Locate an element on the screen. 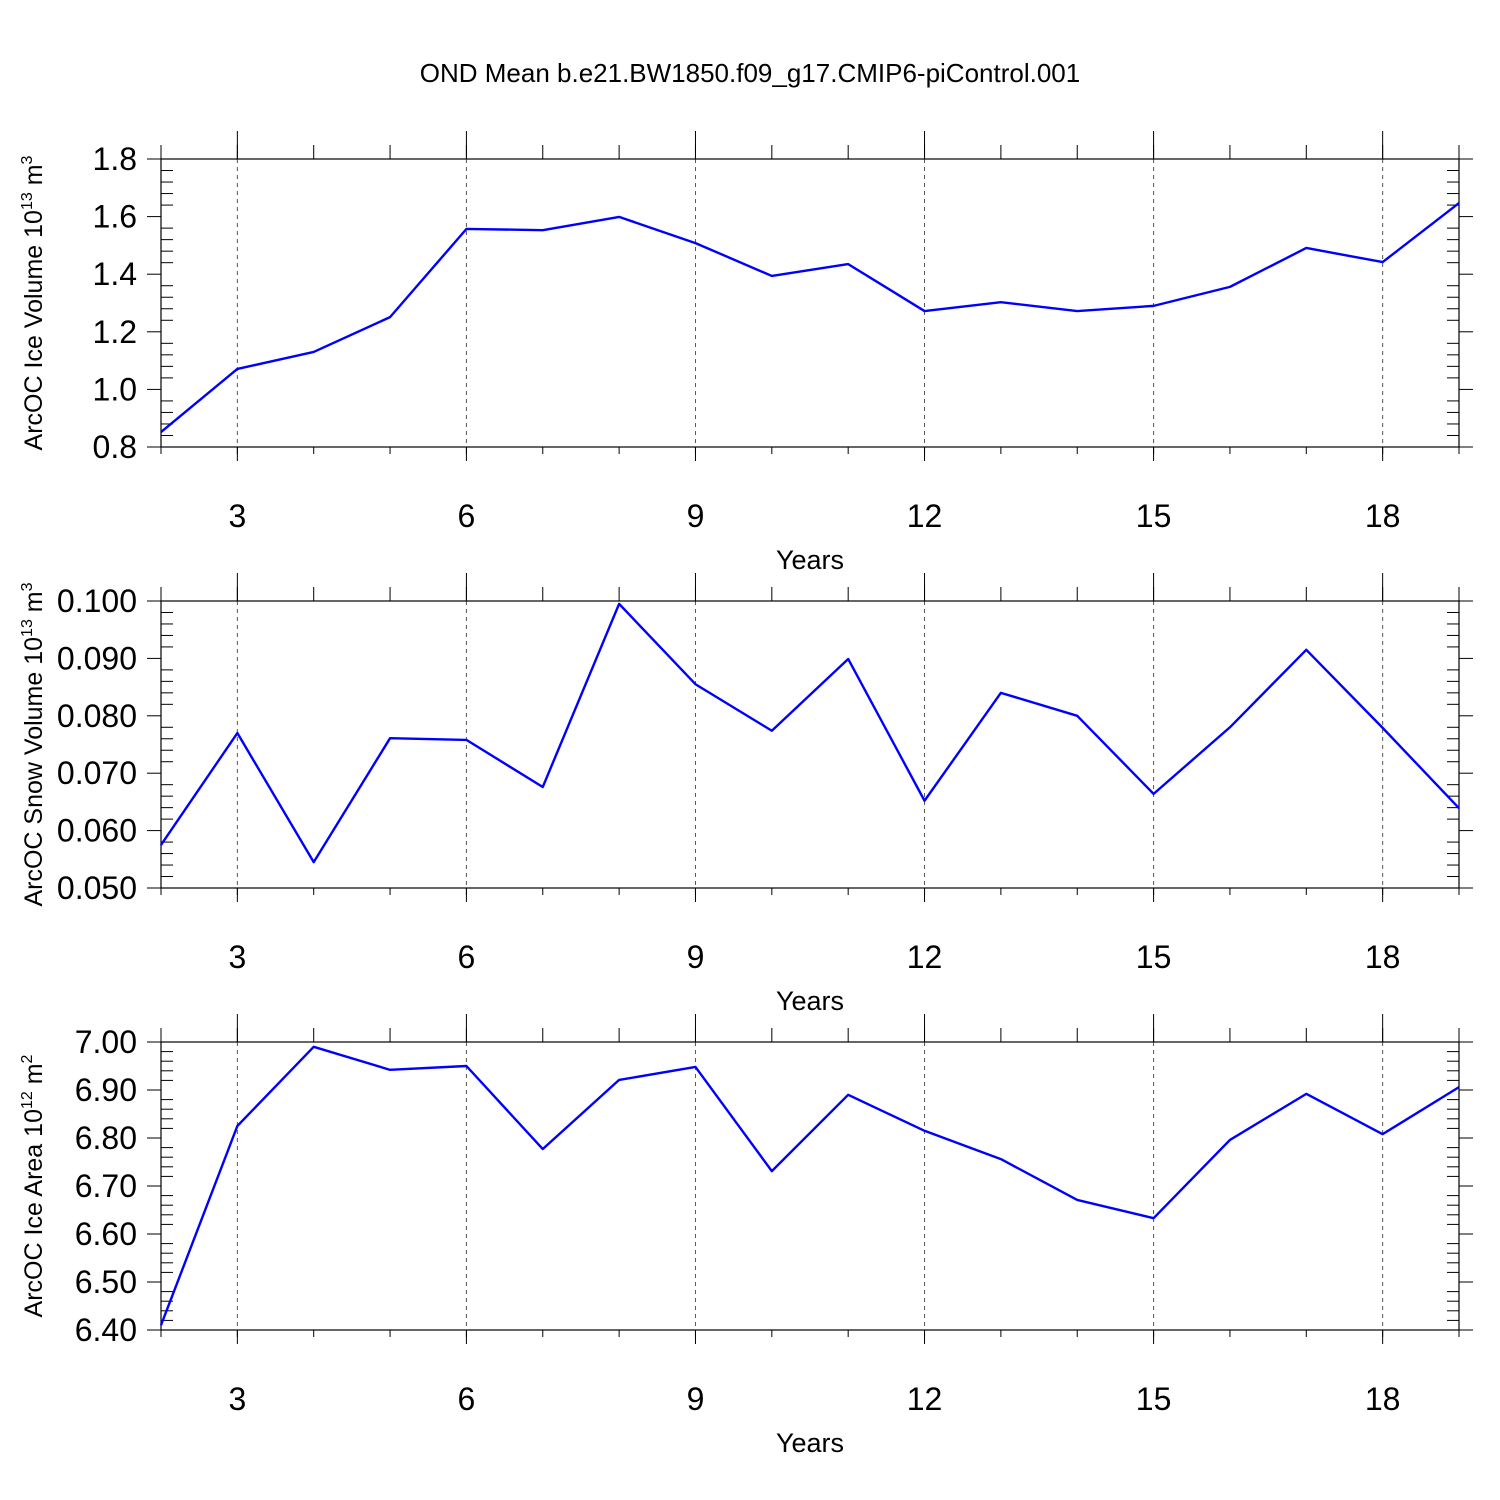  y-label-group: ArcOC Ice Volume 1013 m3 is located at coordinates (33, 302).